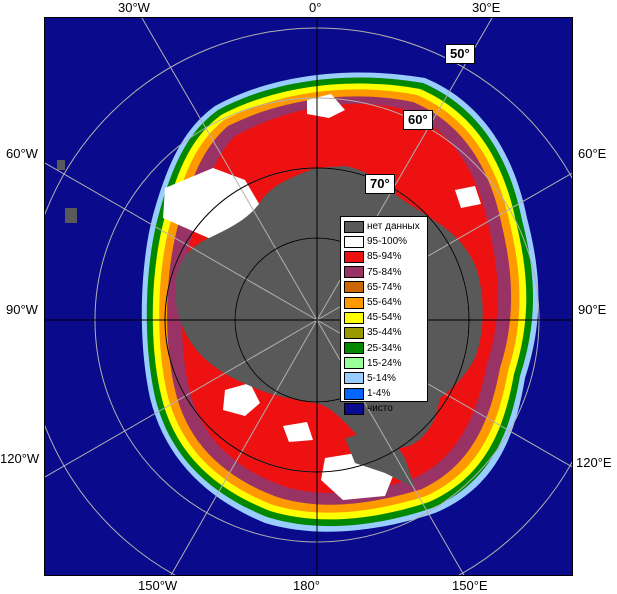 The image size is (617, 594). I want to click on lon-label-150w: 150°W, so click(158, 585).